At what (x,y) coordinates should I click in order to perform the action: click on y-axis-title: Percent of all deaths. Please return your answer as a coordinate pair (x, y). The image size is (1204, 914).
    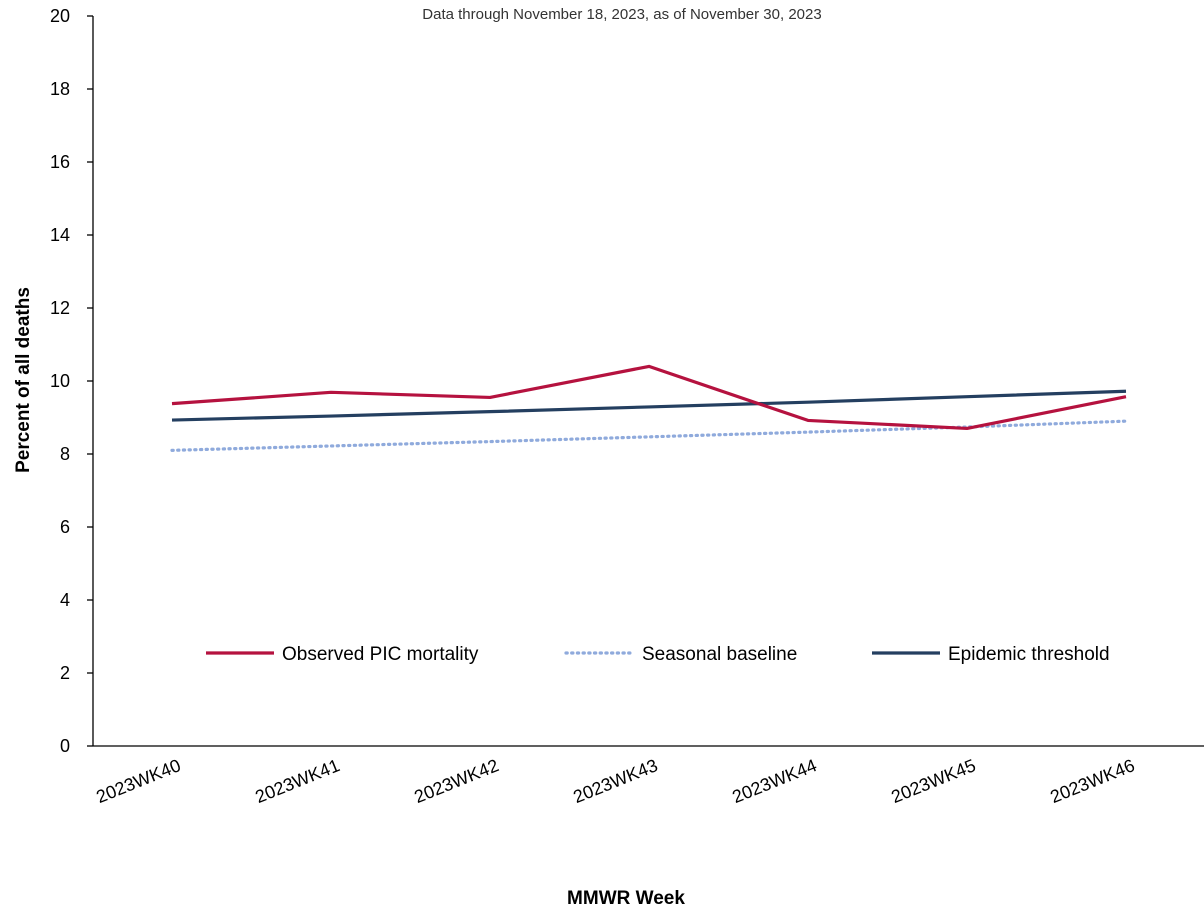
    Looking at the image, I should click on (23, 380).